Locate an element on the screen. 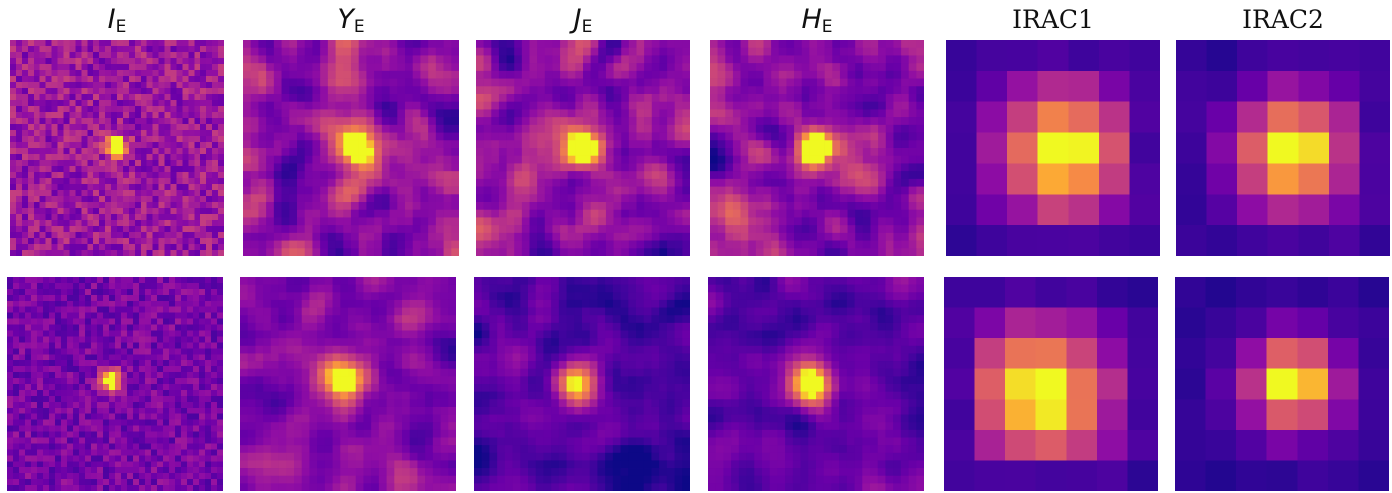  cutout-row2-je is located at coordinates (582, 384).